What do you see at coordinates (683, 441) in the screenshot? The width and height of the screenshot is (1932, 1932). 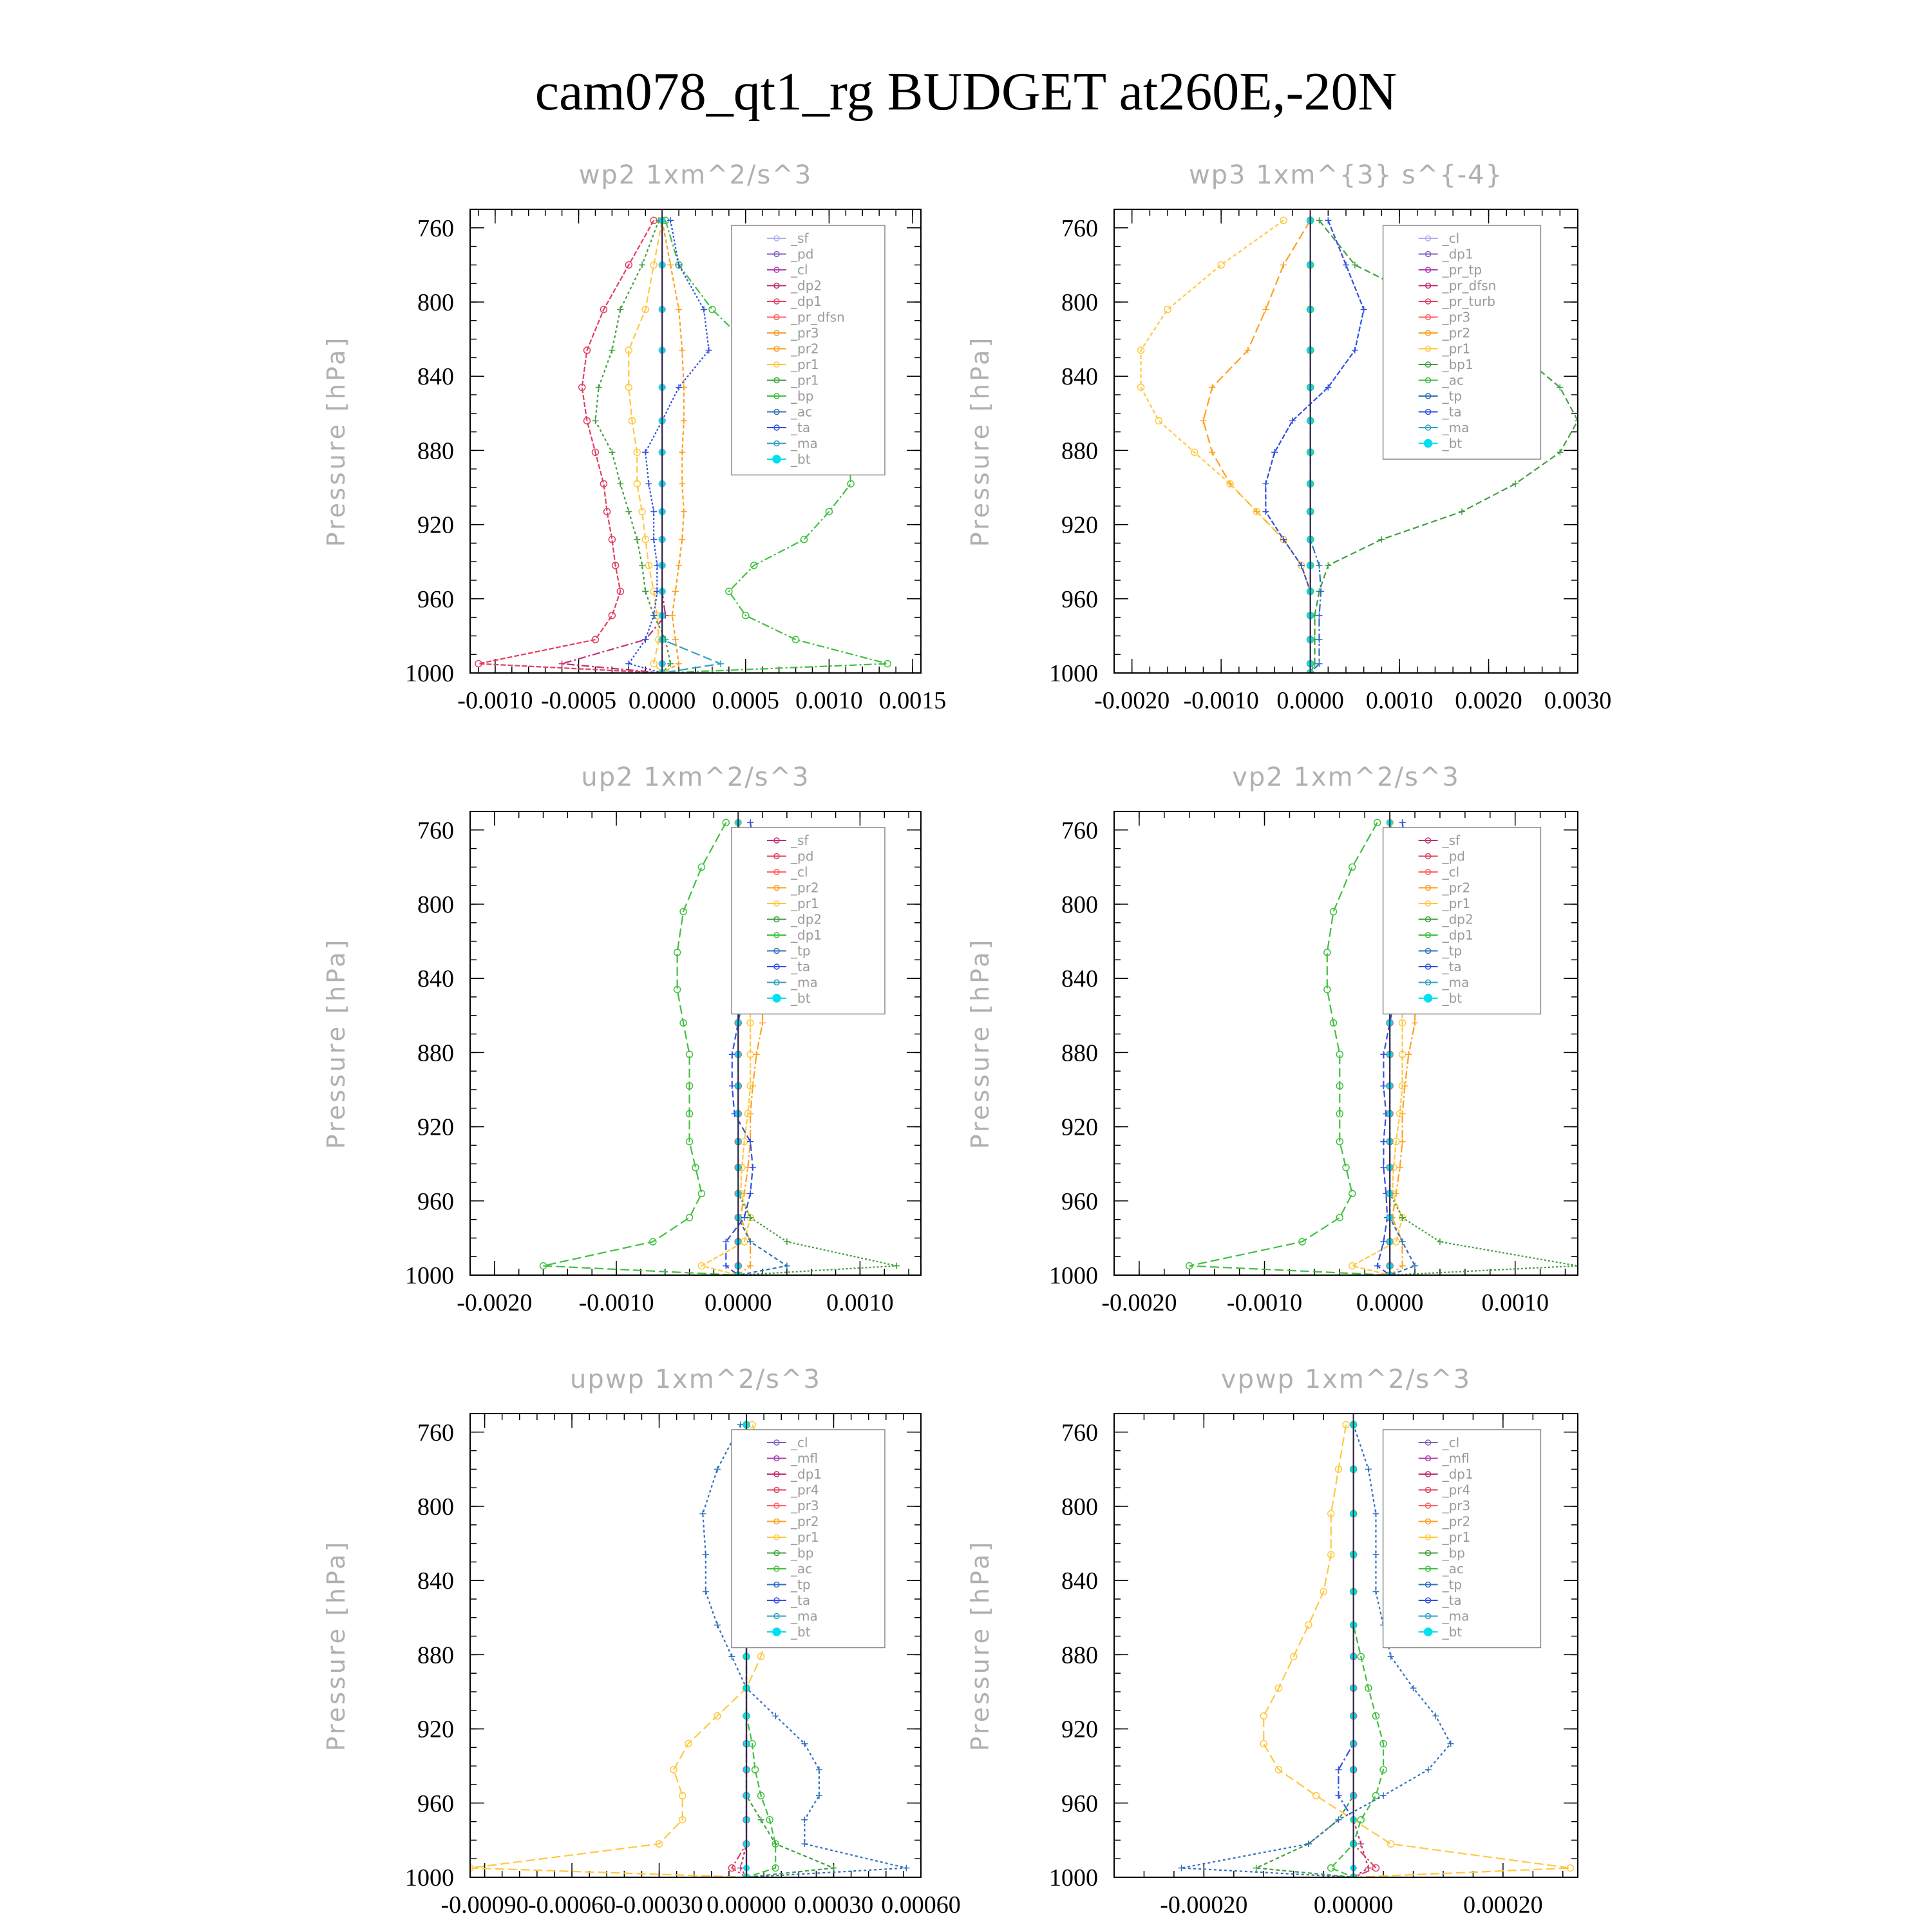 I see `series-group` at bounding box center [683, 441].